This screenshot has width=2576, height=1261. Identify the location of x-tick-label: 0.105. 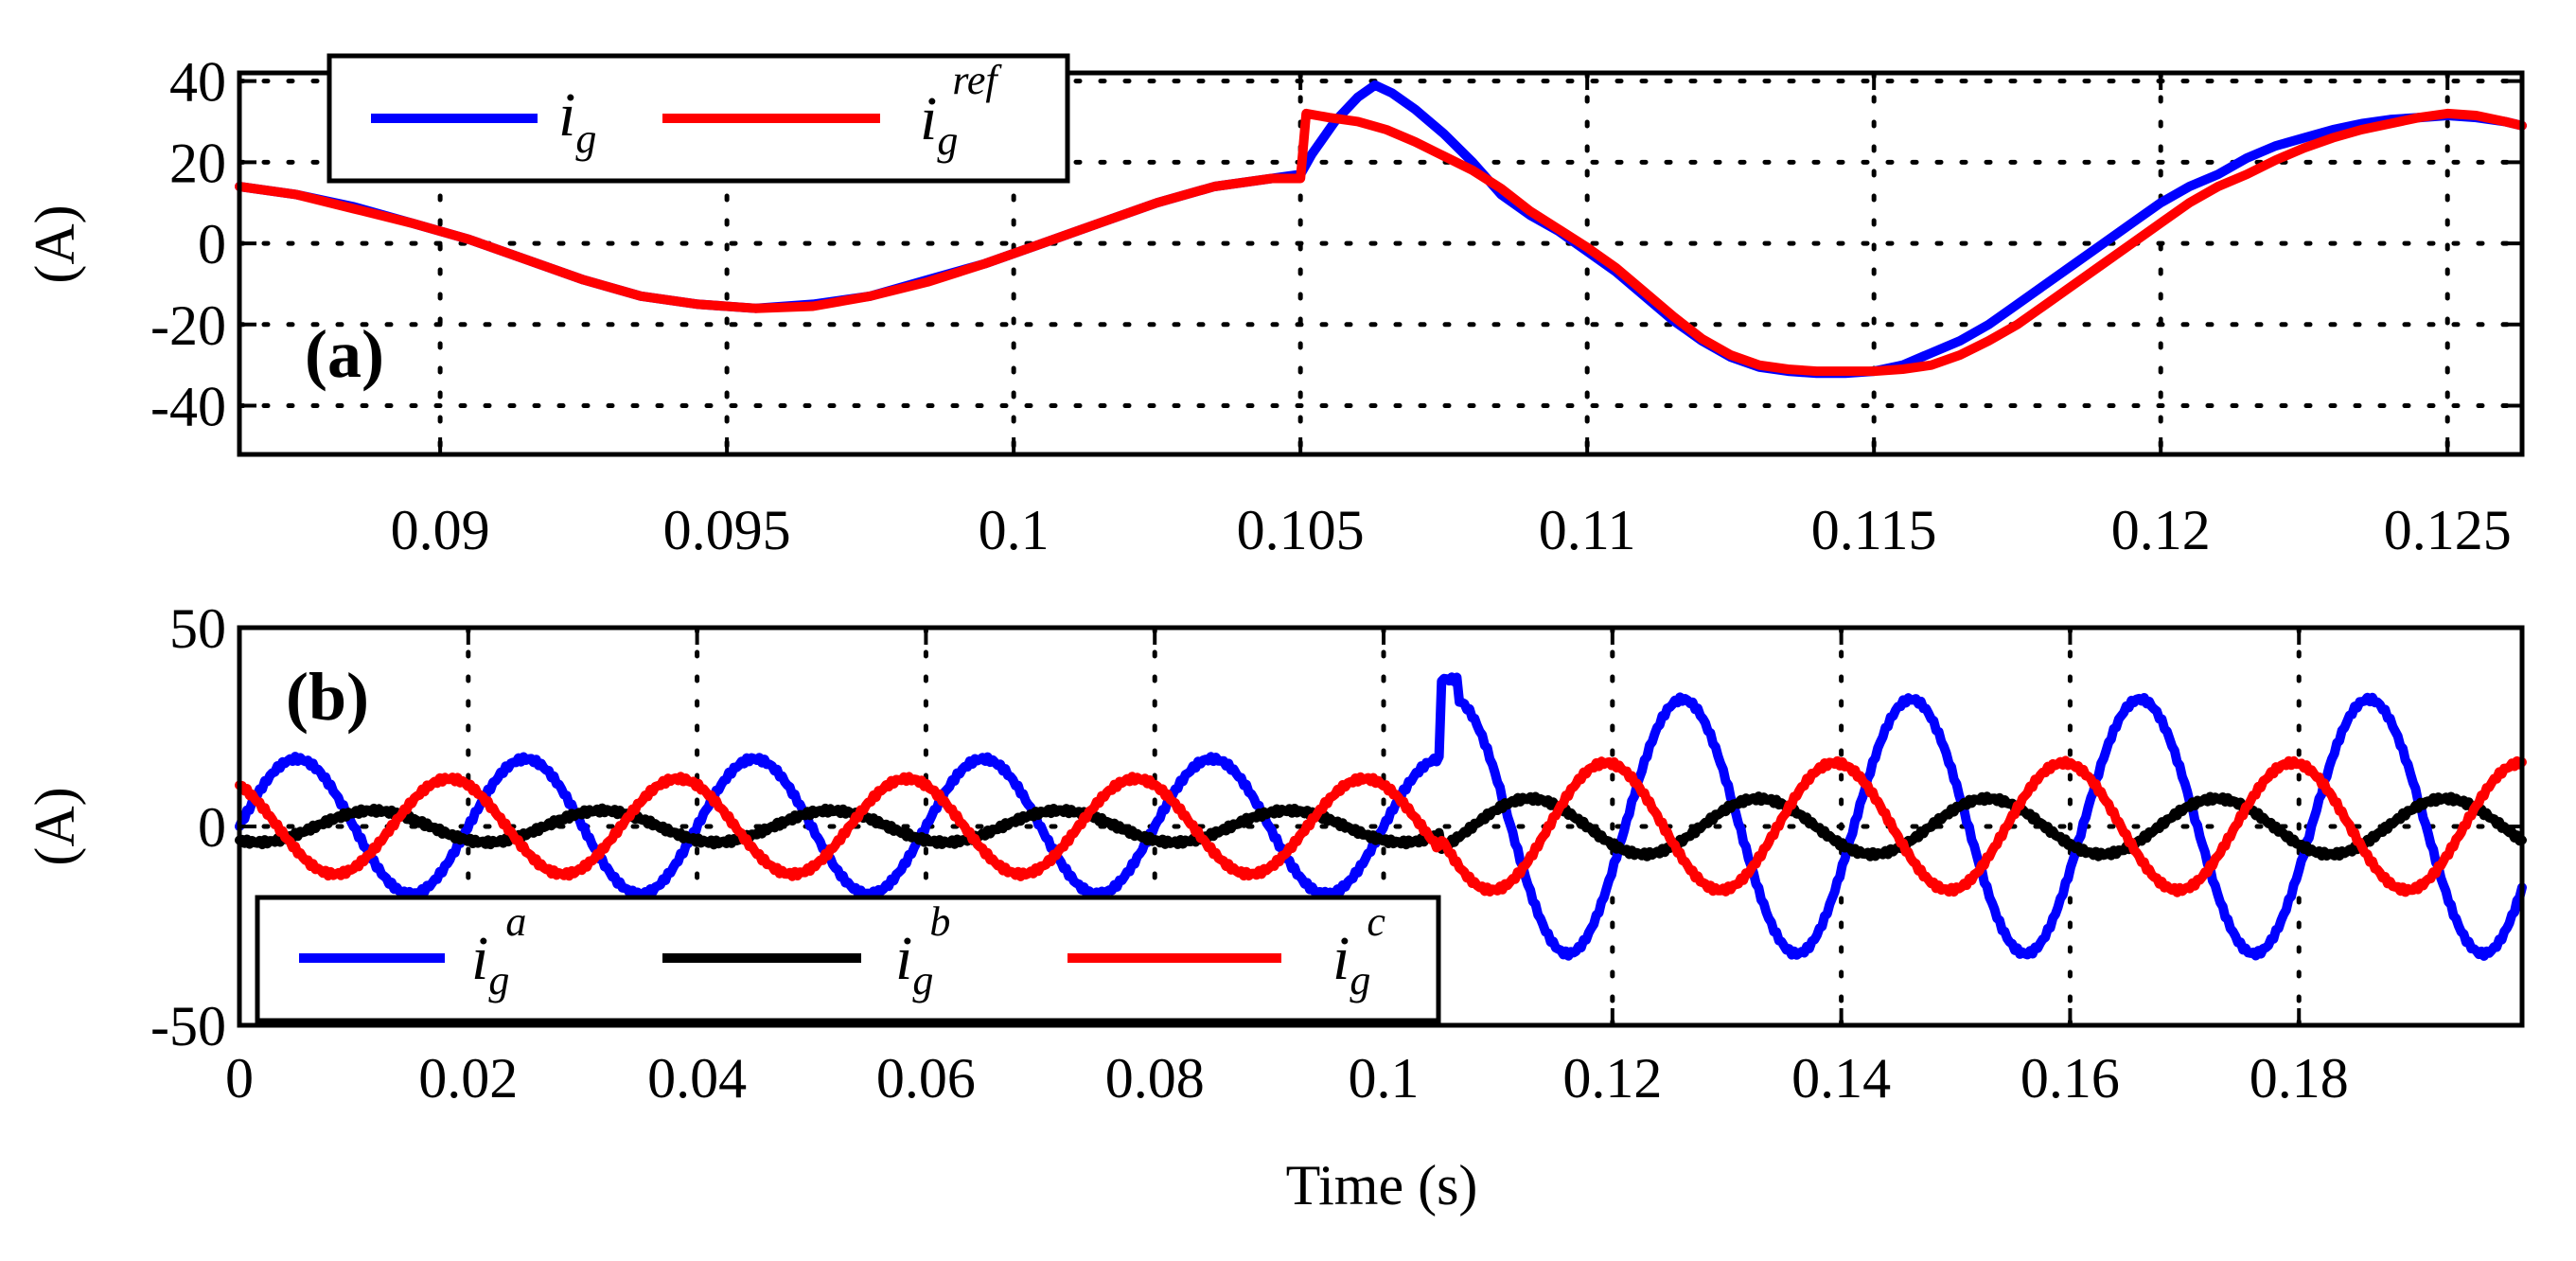
(1301, 530).